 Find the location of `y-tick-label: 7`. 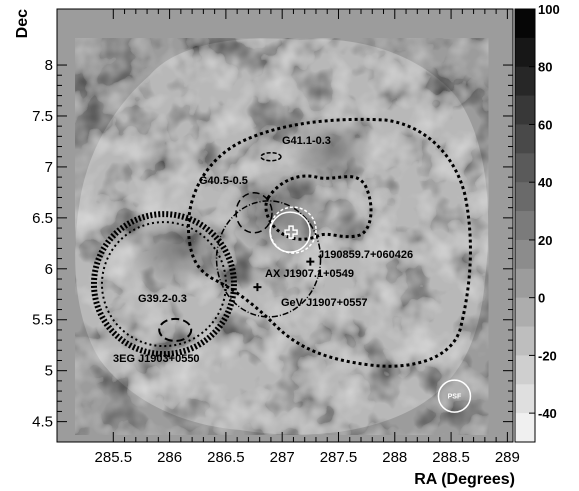

y-tick-label: 7 is located at coordinates (49, 167).